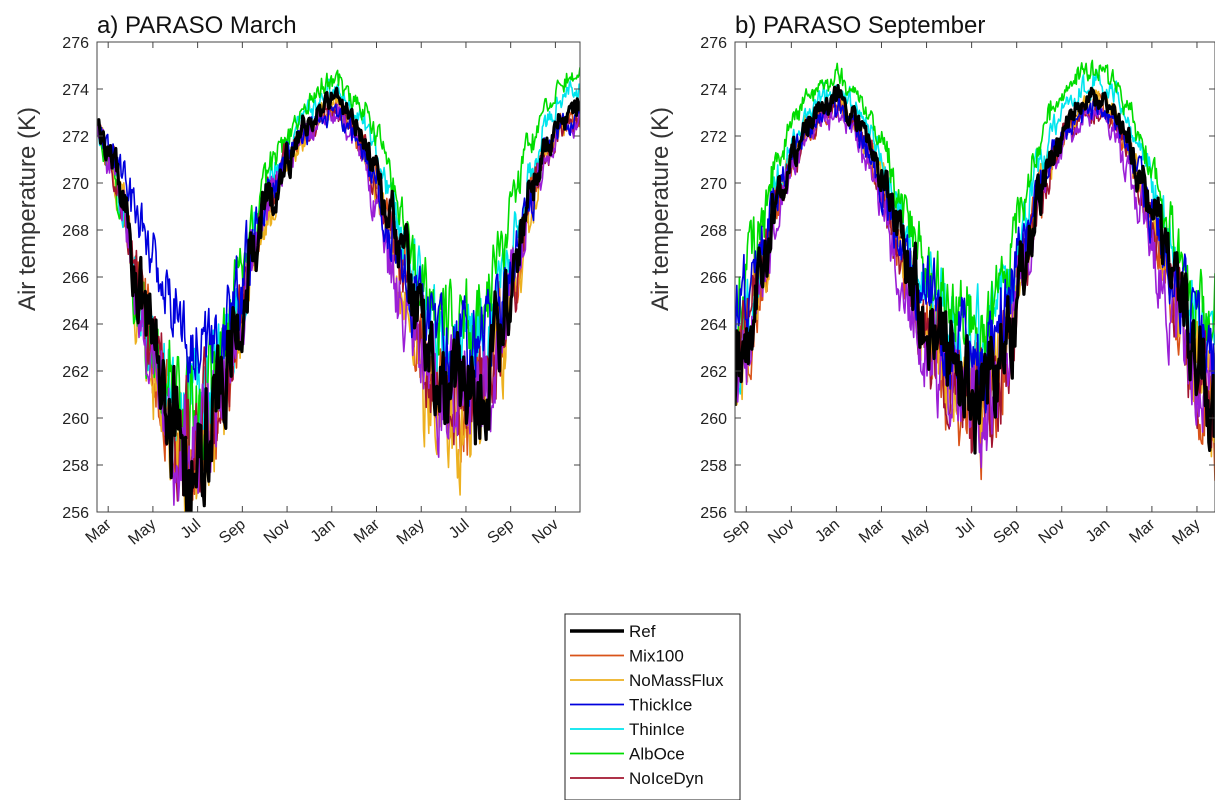  I want to click on legend-entry-ref: Ref, so click(613, 631).